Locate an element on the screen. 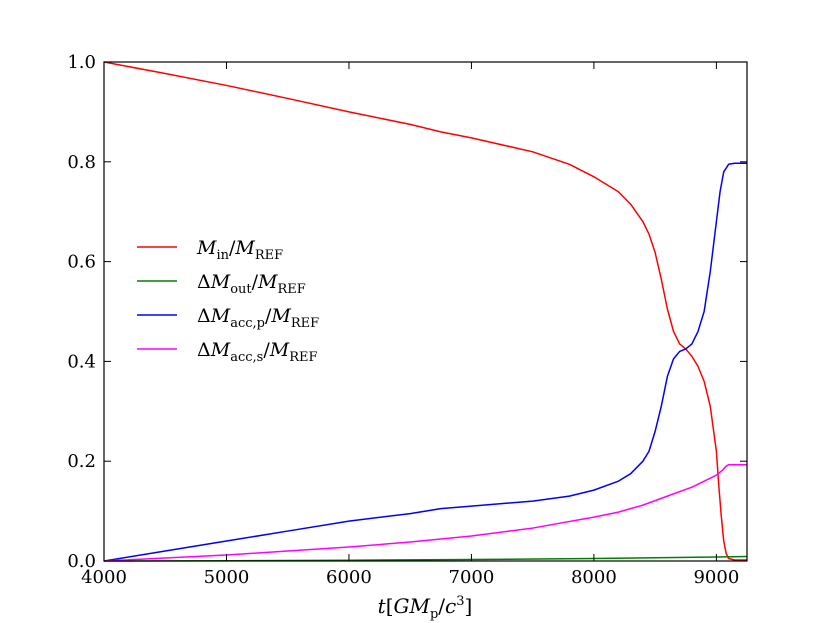  y-tick-label: 0.2 is located at coordinates (81, 461).